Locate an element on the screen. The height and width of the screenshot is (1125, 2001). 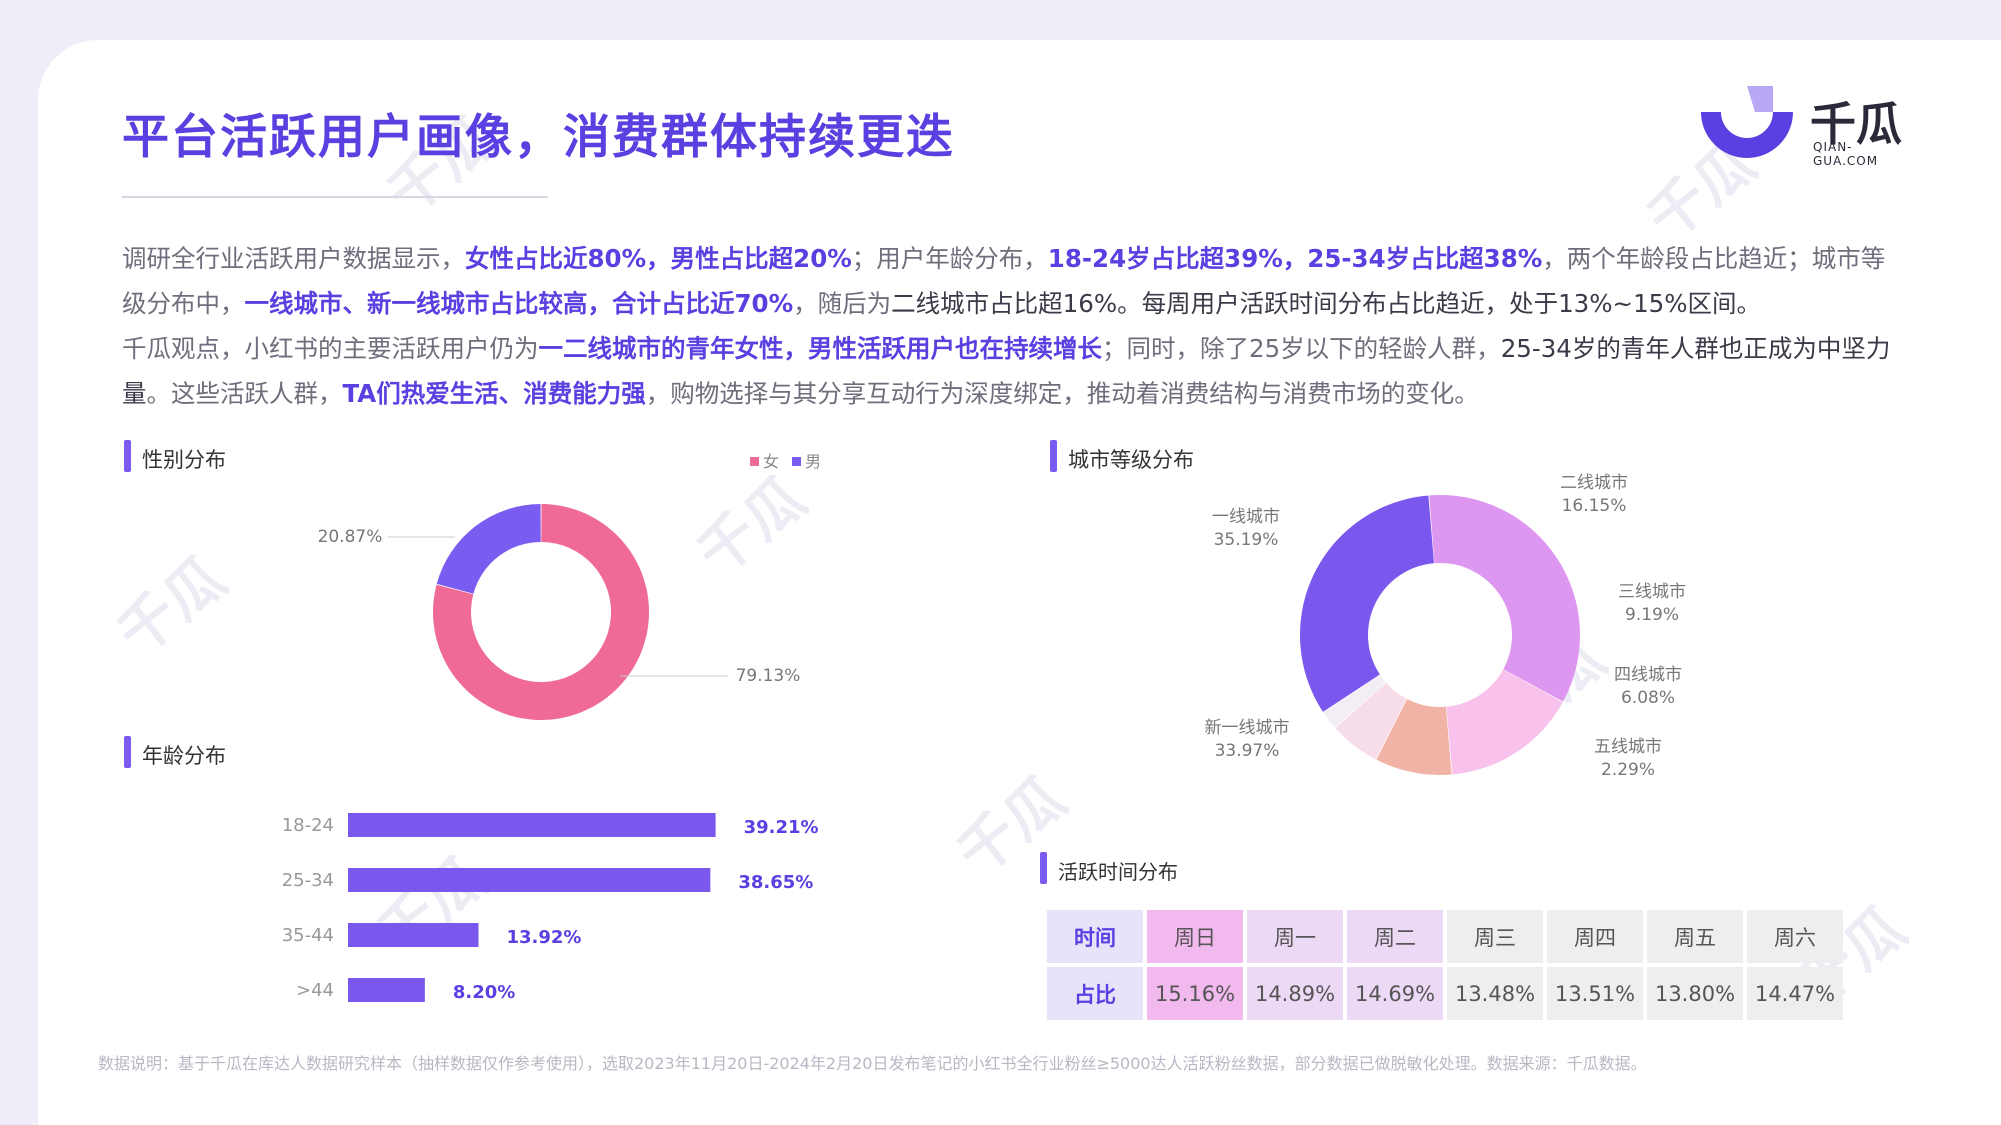
gender-legend: 女 男 is located at coordinates (784, 460).